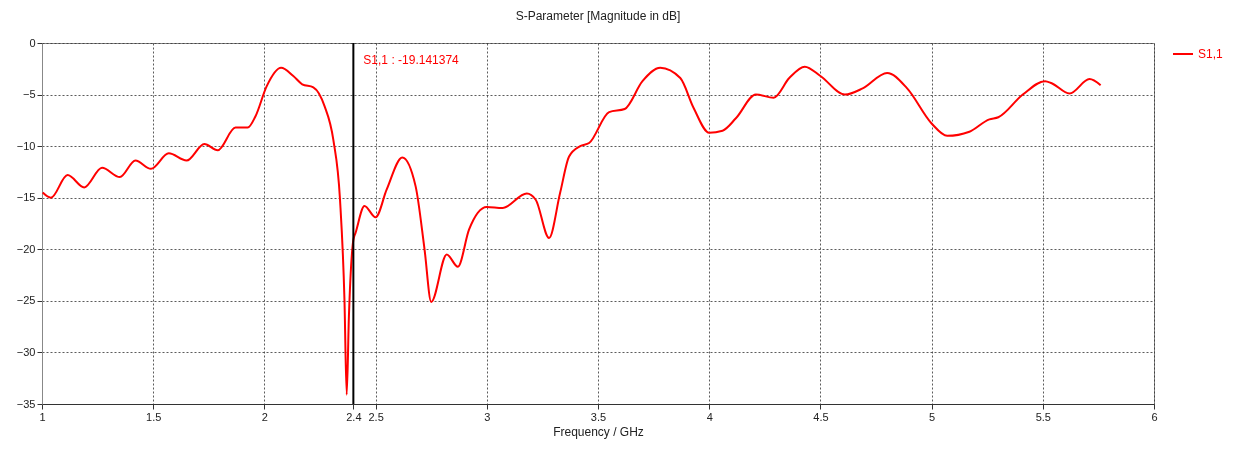 This screenshot has height=455, width=1249. Describe the element at coordinates (376, 416) in the screenshot. I see `x-tick-label: 2.5` at that location.